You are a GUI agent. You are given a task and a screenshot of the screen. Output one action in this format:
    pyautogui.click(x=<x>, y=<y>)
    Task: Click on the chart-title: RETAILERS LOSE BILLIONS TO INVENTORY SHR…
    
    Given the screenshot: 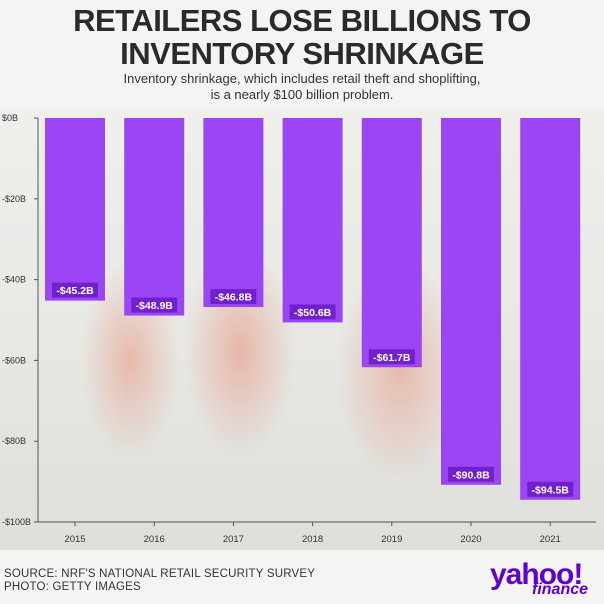 What is the action you would take?
    pyautogui.click(x=302, y=37)
    